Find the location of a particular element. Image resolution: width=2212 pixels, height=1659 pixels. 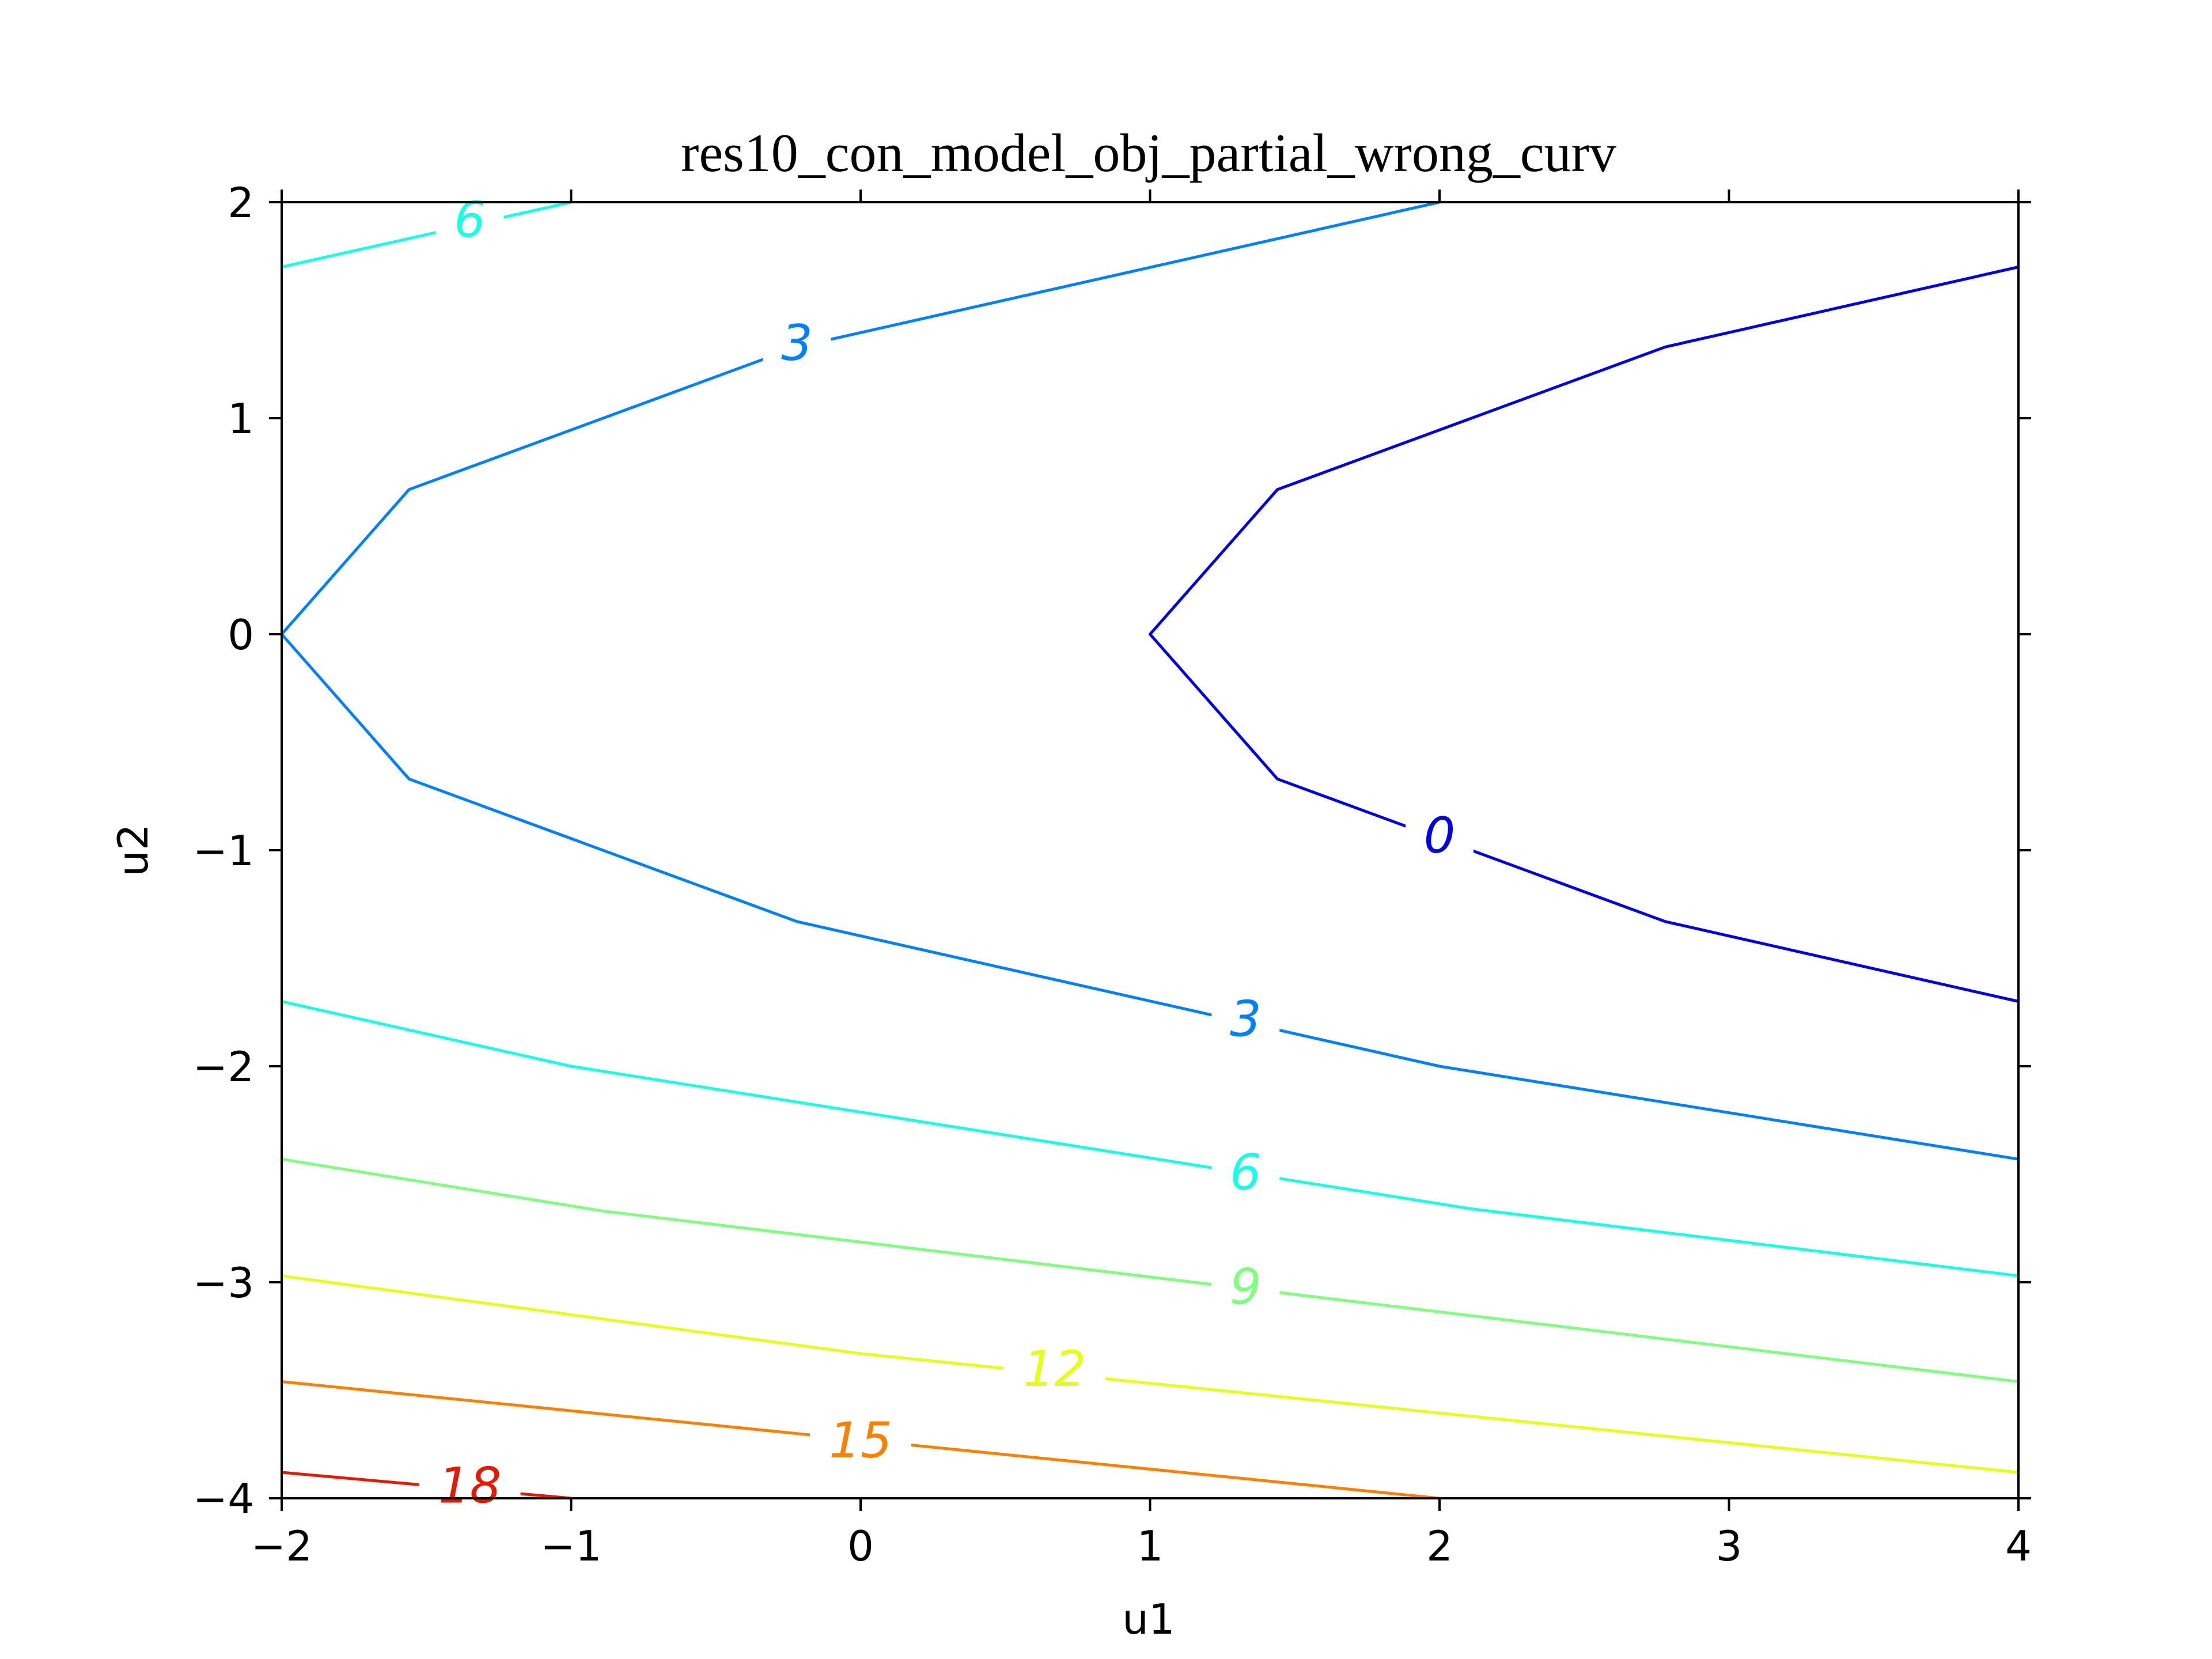

contour-label-15: 15 is located at coordinates (860, 1440).